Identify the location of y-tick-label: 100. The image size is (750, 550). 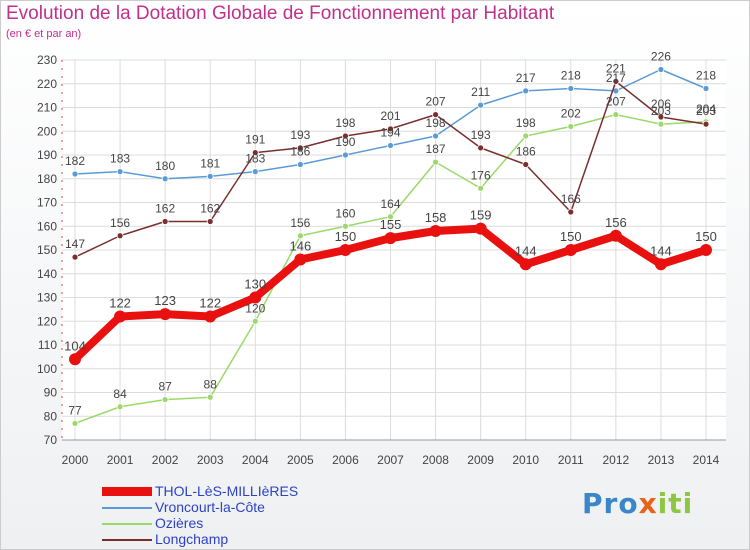
(47, 369).